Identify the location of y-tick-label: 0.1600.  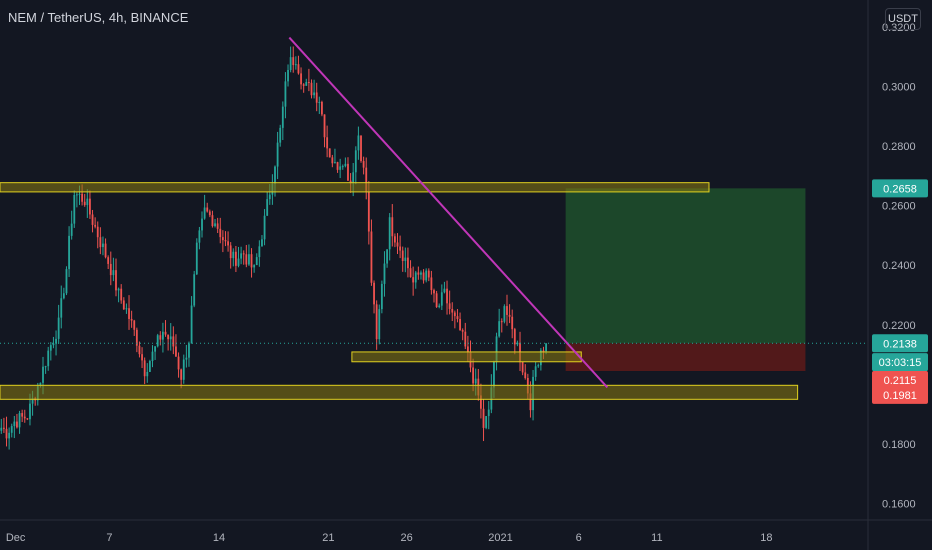
(899, 505).